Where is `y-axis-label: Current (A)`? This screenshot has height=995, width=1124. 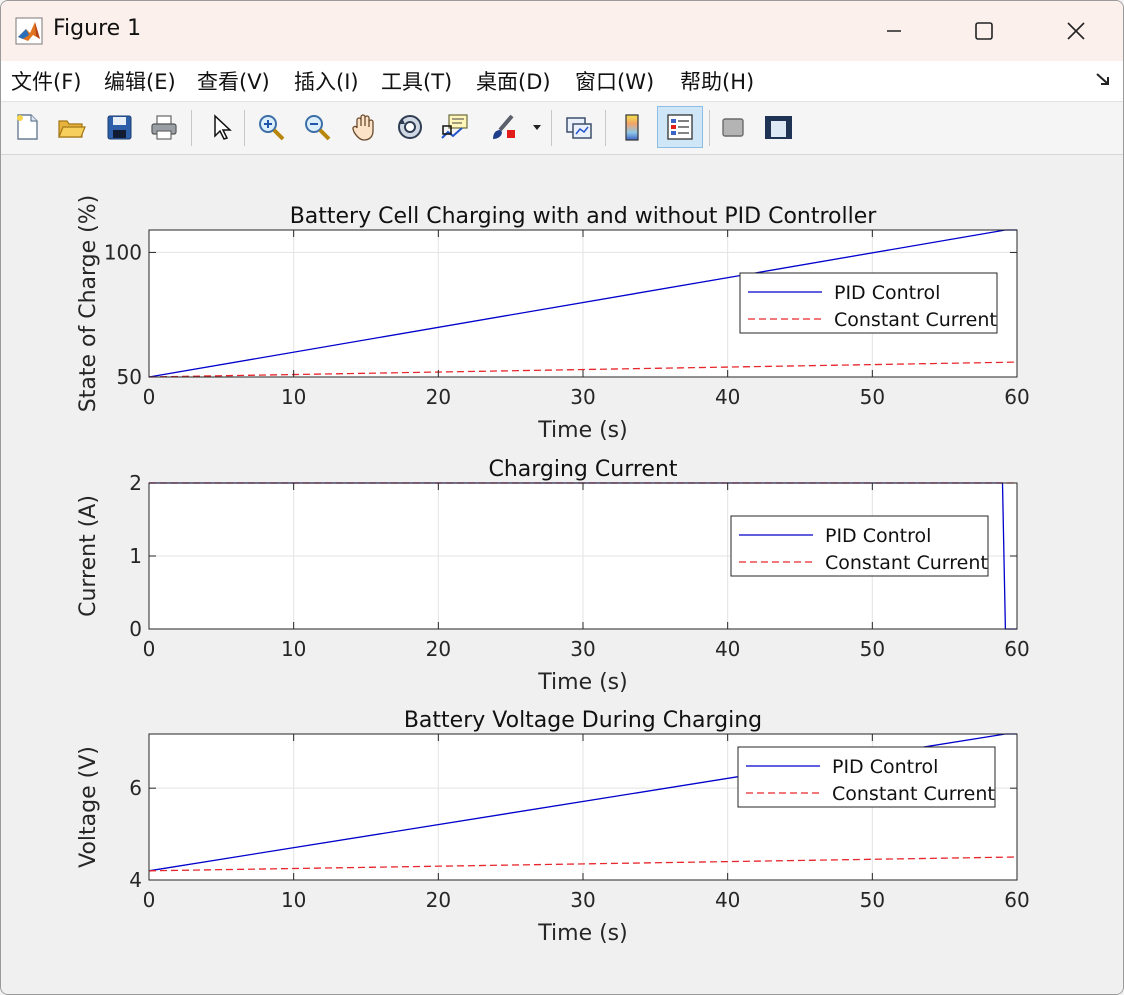 y-axis-label: Current (A) is located at coordinates (88, 556).